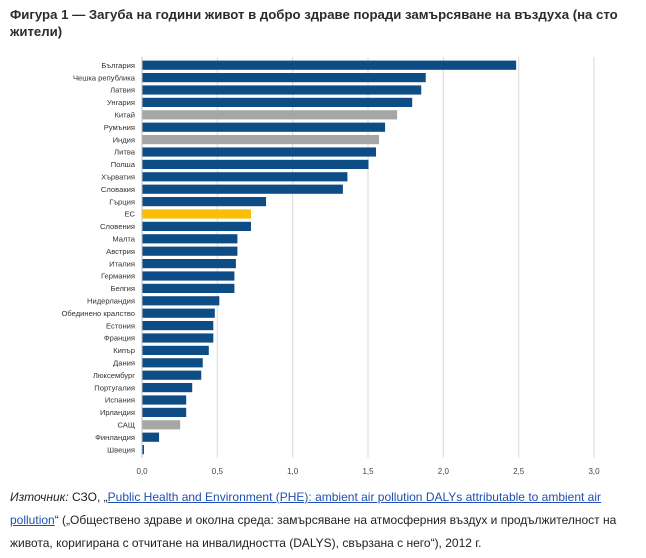  What do you see at coordinates (594, 471) in the screenshot?
I see `x-tick-label: 3,0` at bounding box center [594, 471].